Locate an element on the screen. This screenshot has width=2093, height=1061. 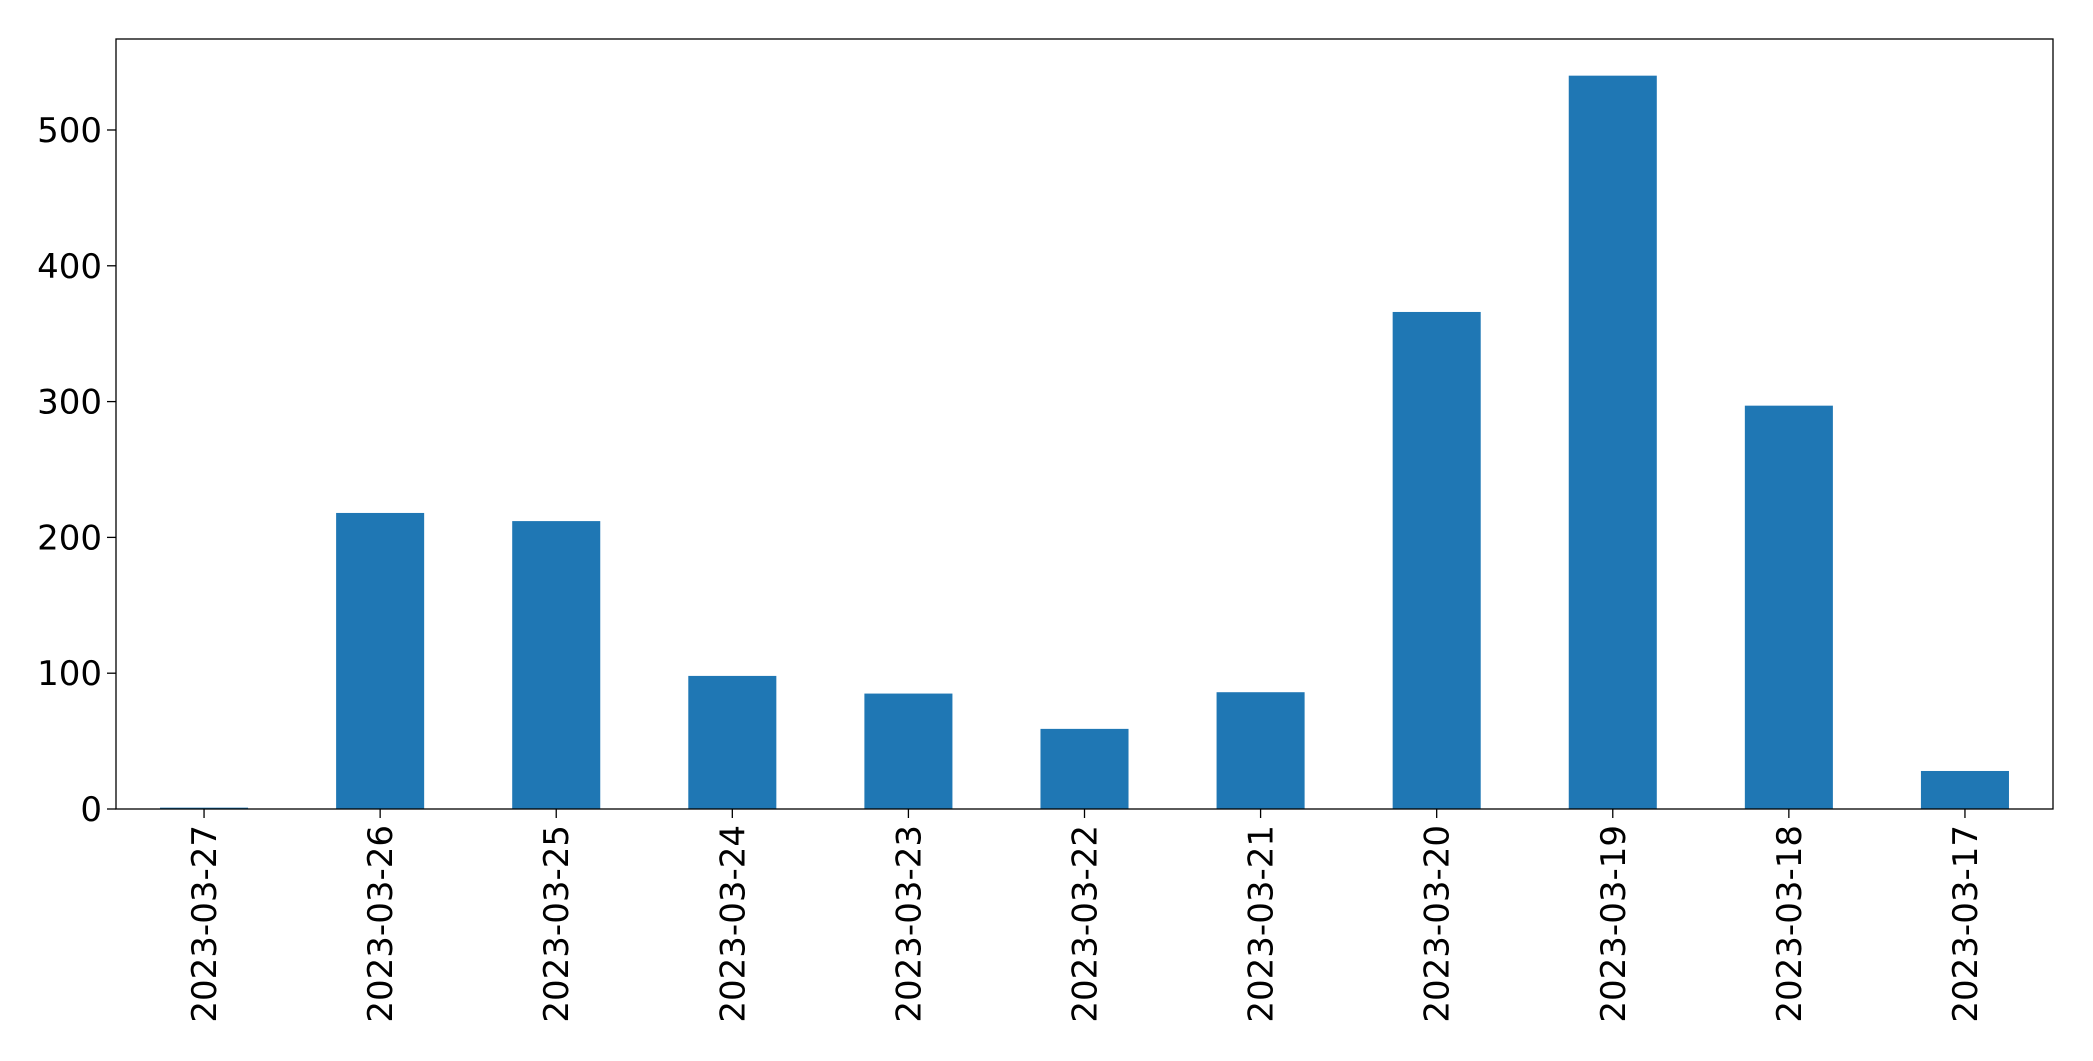
x-tick-label: 2023-03-20 is located at coordinates (1438, 924).